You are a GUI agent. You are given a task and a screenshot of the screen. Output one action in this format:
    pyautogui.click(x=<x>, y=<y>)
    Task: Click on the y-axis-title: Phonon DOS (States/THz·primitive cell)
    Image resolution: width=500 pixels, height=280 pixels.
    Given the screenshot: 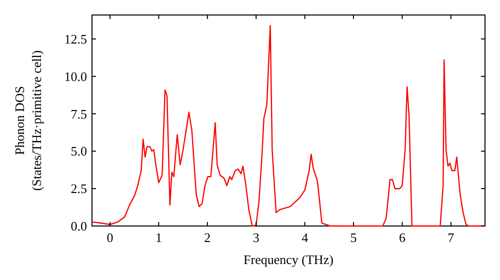 What is the action you would take?
    pyautogui.click(x=28, y=120)
    